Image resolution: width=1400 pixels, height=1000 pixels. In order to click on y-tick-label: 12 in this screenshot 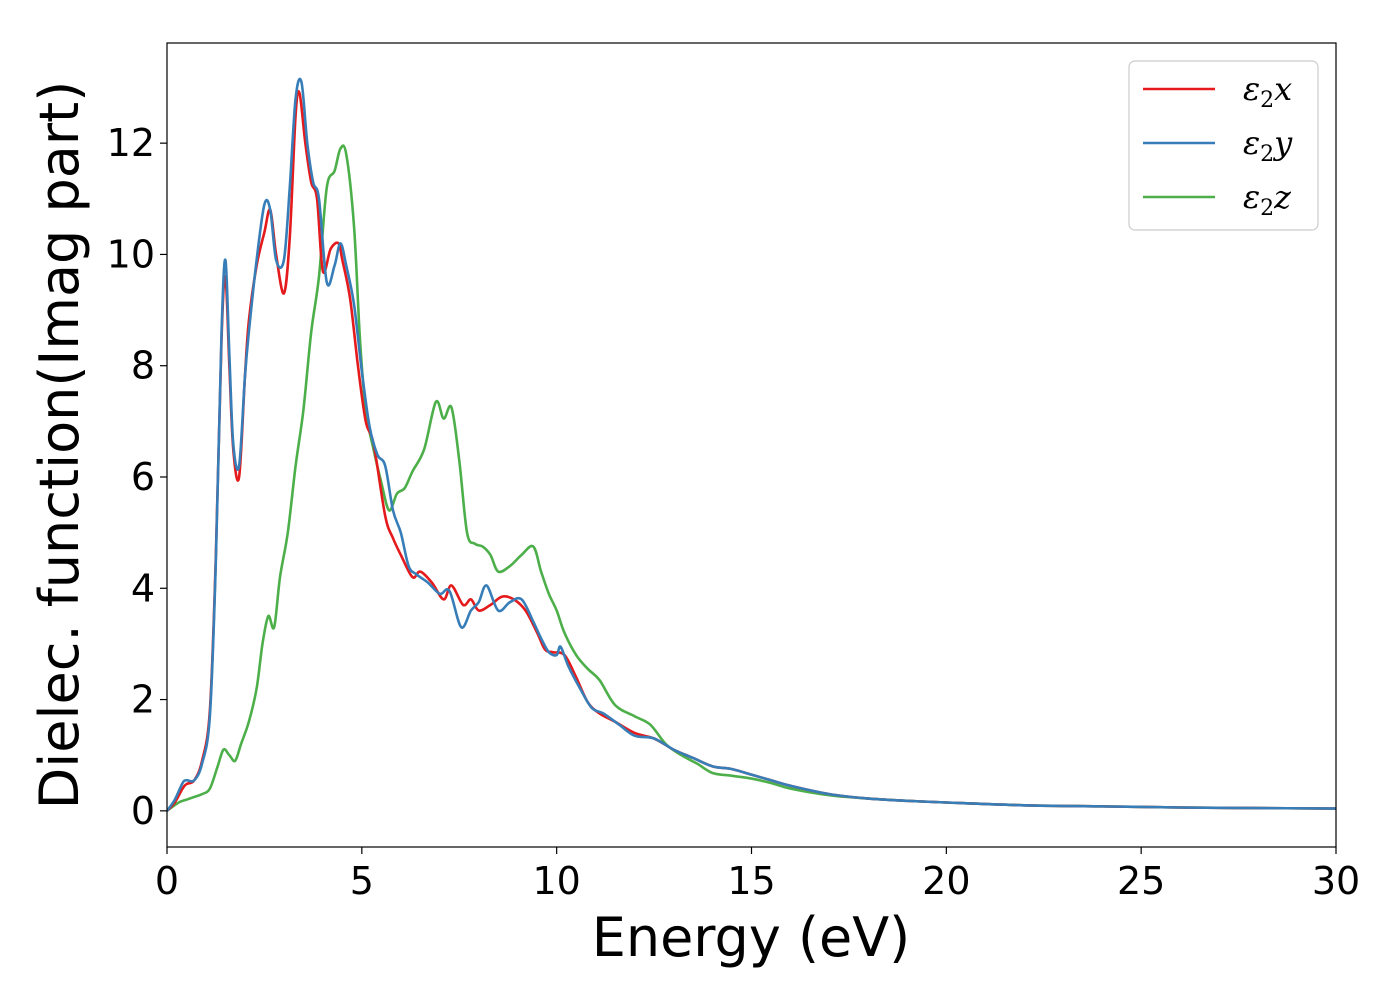, I will do `click(131, 143)`.